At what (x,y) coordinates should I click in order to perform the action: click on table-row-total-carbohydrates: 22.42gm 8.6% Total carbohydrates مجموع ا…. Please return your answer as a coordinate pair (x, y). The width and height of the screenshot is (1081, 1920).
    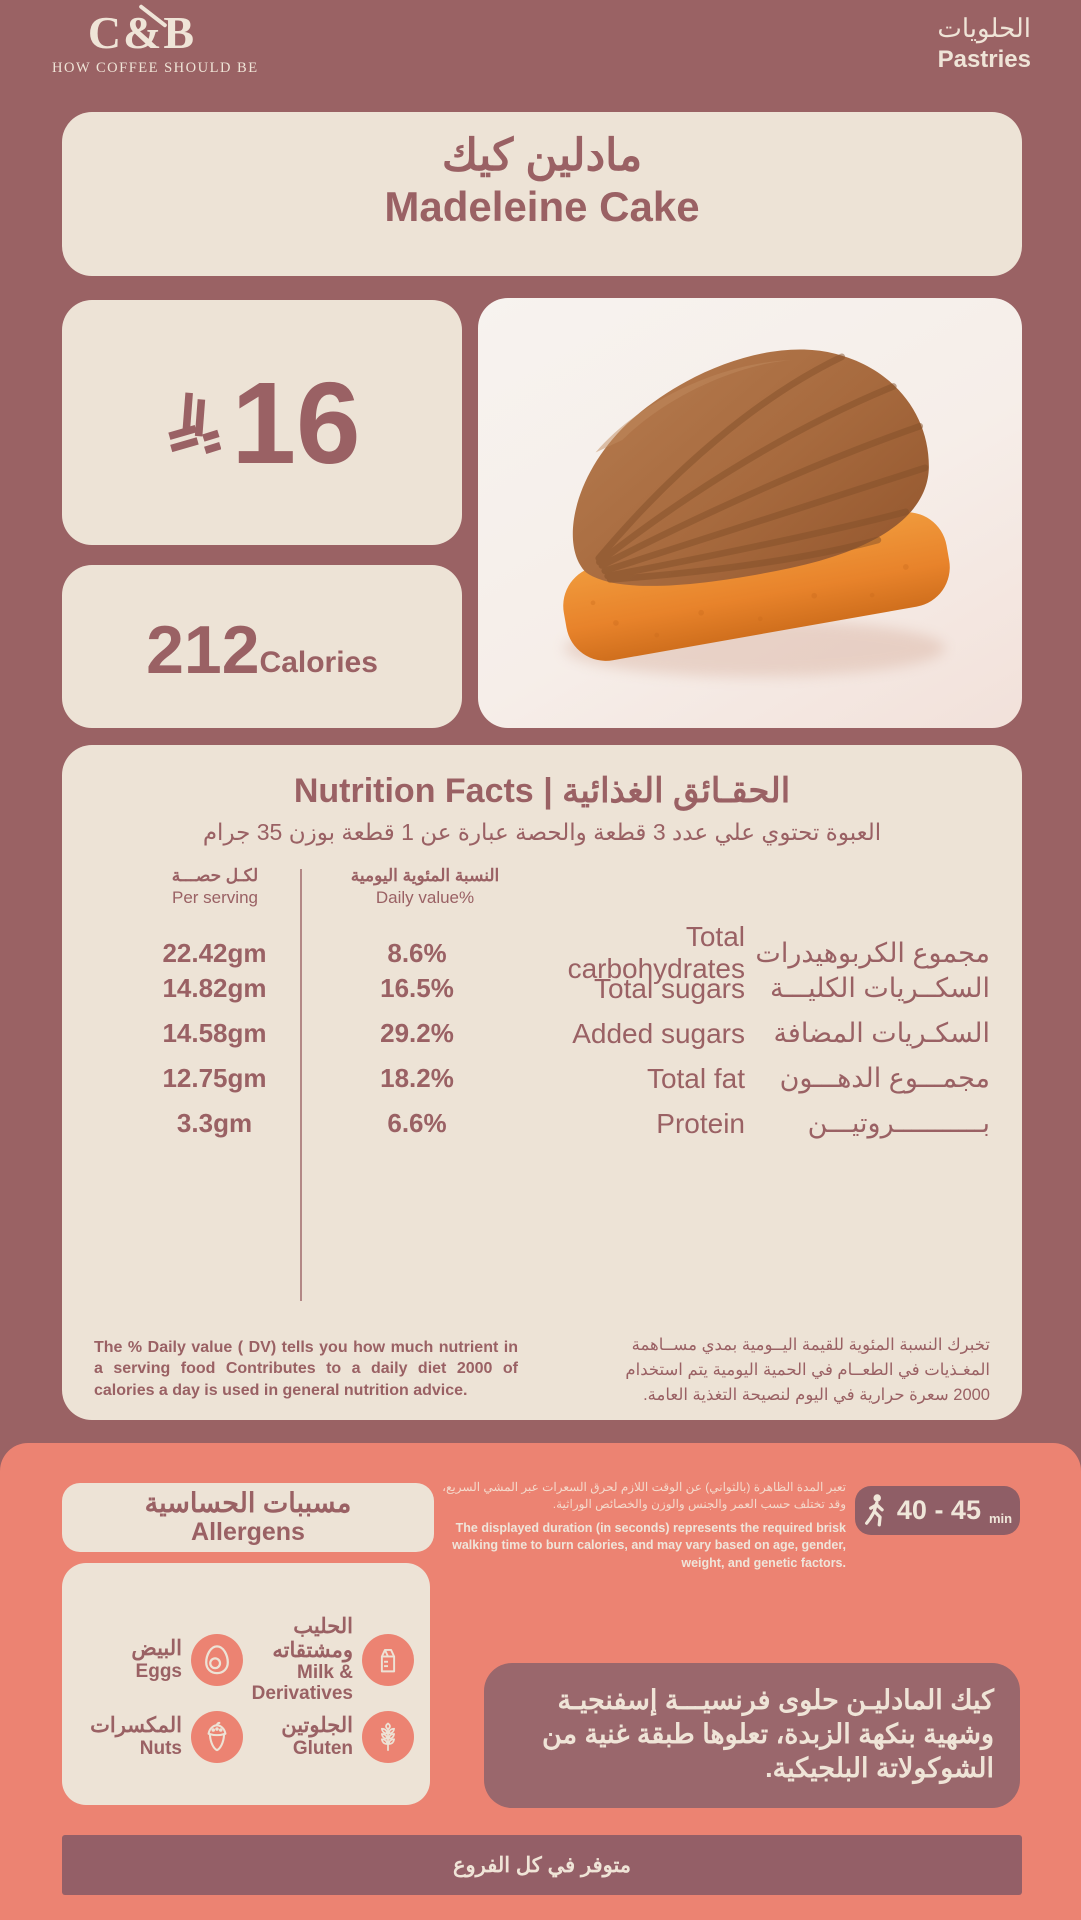
    Looking at the image, I should click on (542, 952).